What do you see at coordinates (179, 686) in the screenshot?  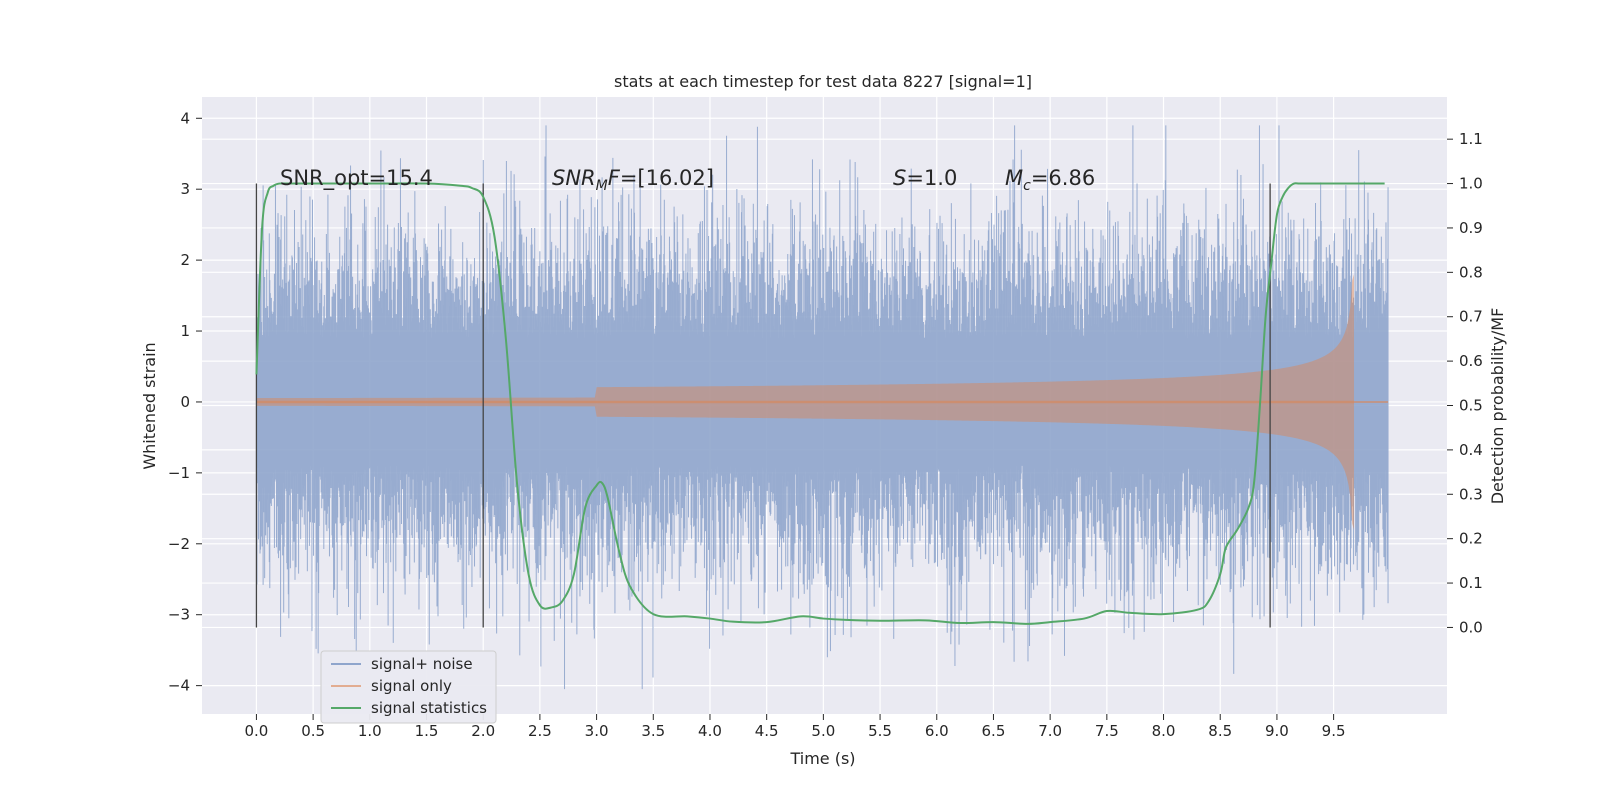 I see `y-tick-label: −4` at bounding box center [179, 686].